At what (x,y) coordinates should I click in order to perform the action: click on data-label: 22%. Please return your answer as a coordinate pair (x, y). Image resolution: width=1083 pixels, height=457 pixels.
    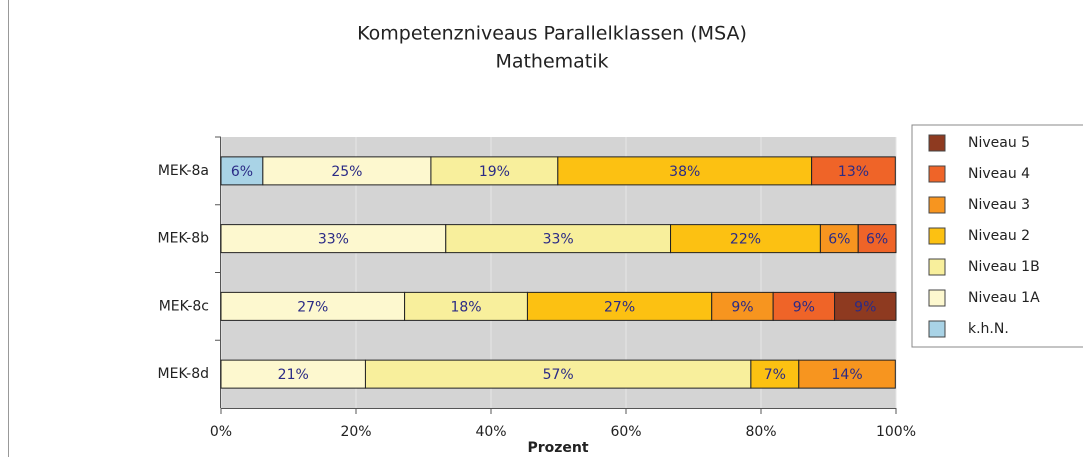
    Looking at the image, I should click on (745, 240).